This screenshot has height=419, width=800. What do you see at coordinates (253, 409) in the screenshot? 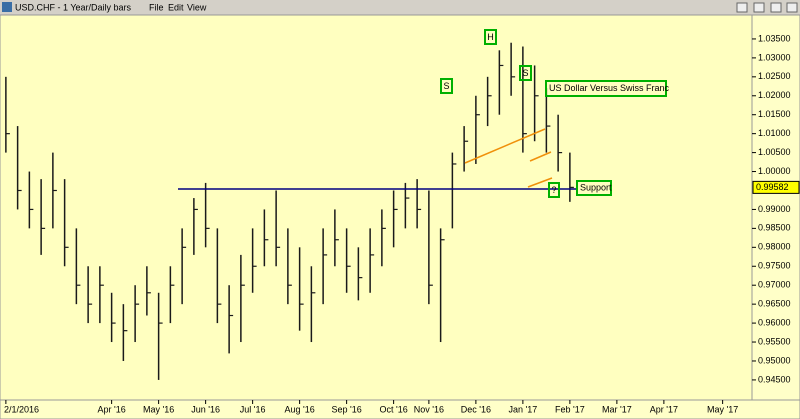
I see `x-tick-label: Jul '16` at bounding box center [253, 409].